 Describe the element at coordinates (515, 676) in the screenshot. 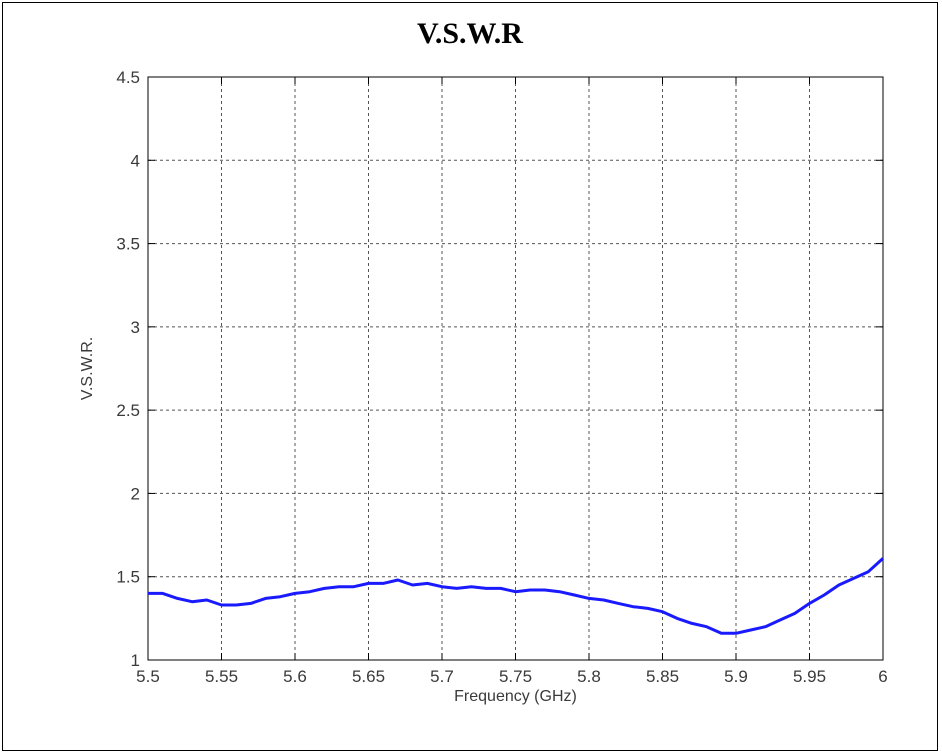

I see `x-tick-label: 5.75` at that location.